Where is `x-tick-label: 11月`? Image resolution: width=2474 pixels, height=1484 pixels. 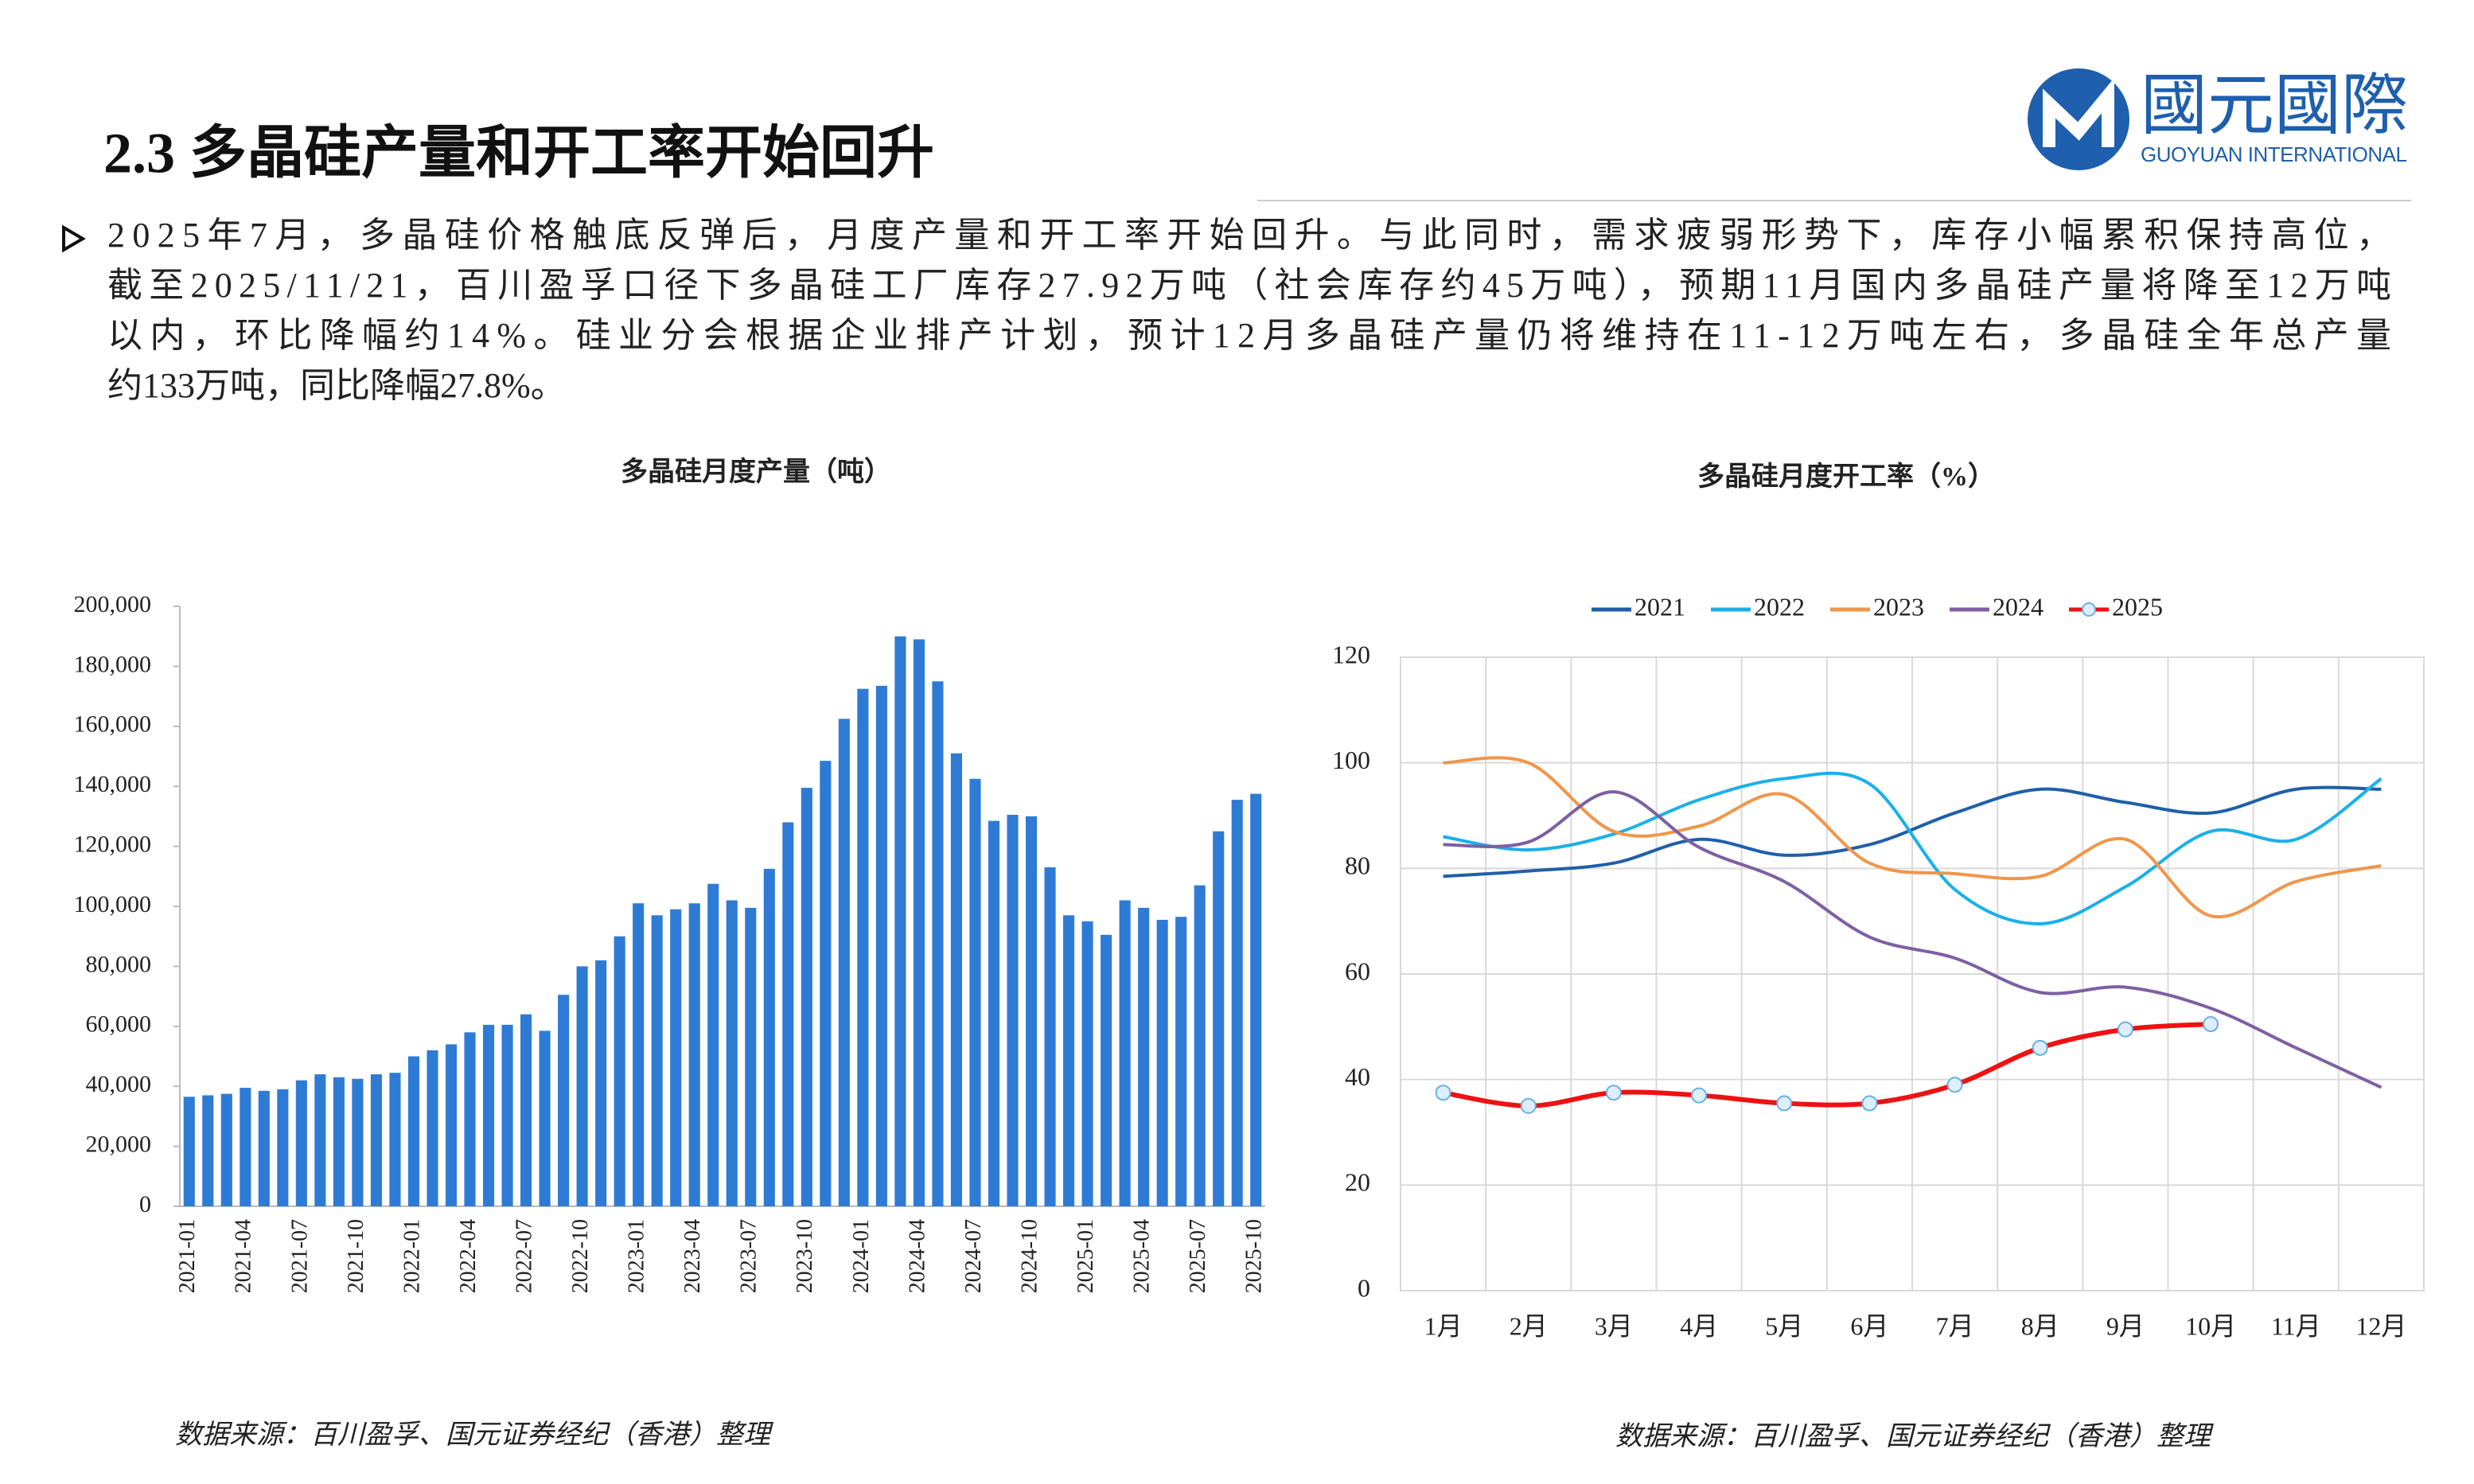 x-tick-label: 11月 is located at coordinates (2296, 1325).